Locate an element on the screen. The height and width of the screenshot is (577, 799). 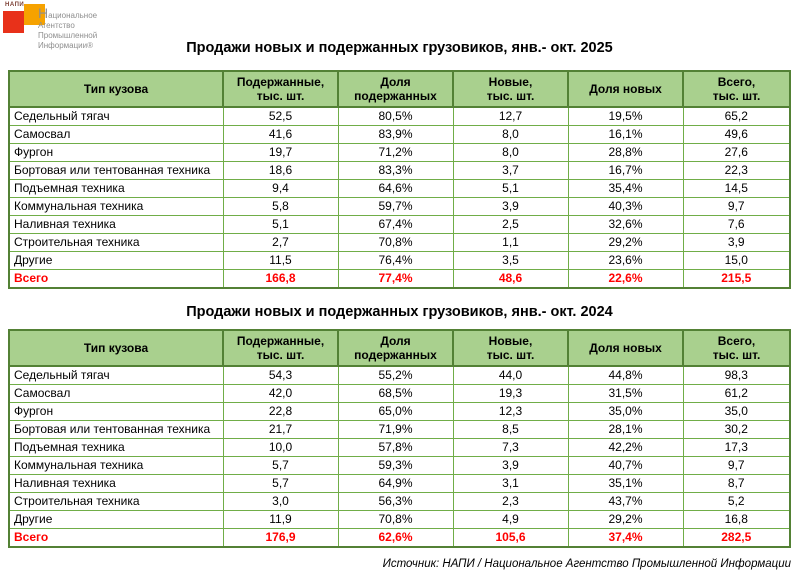
value-cell: 48,6 is located at coordinates (510, 279).